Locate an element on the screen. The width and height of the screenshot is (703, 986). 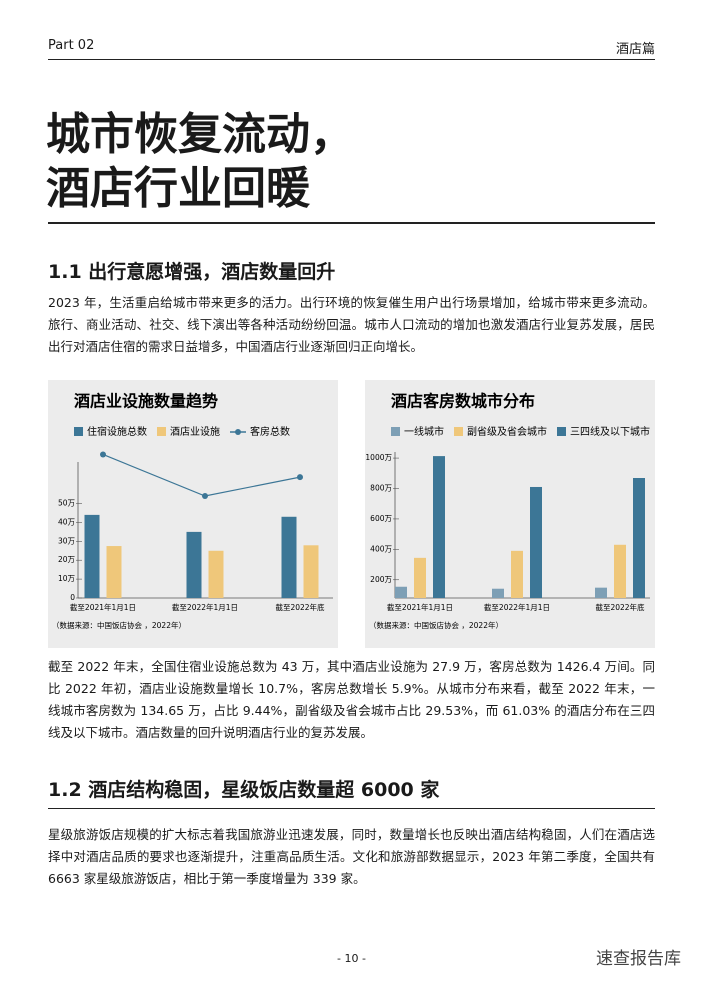
heading: 1.1 出行意愿增强，酒店数量回升 is located at coordinates (192, 272).